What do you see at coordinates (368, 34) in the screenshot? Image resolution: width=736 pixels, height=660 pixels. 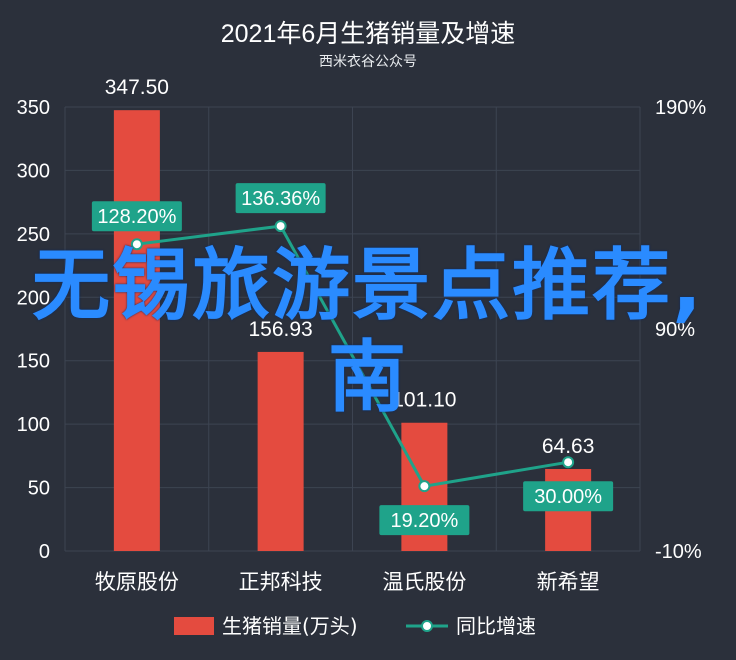 I see `chart-title: 2021年6月生猪销量及增速` at bounding box center [368, 34].